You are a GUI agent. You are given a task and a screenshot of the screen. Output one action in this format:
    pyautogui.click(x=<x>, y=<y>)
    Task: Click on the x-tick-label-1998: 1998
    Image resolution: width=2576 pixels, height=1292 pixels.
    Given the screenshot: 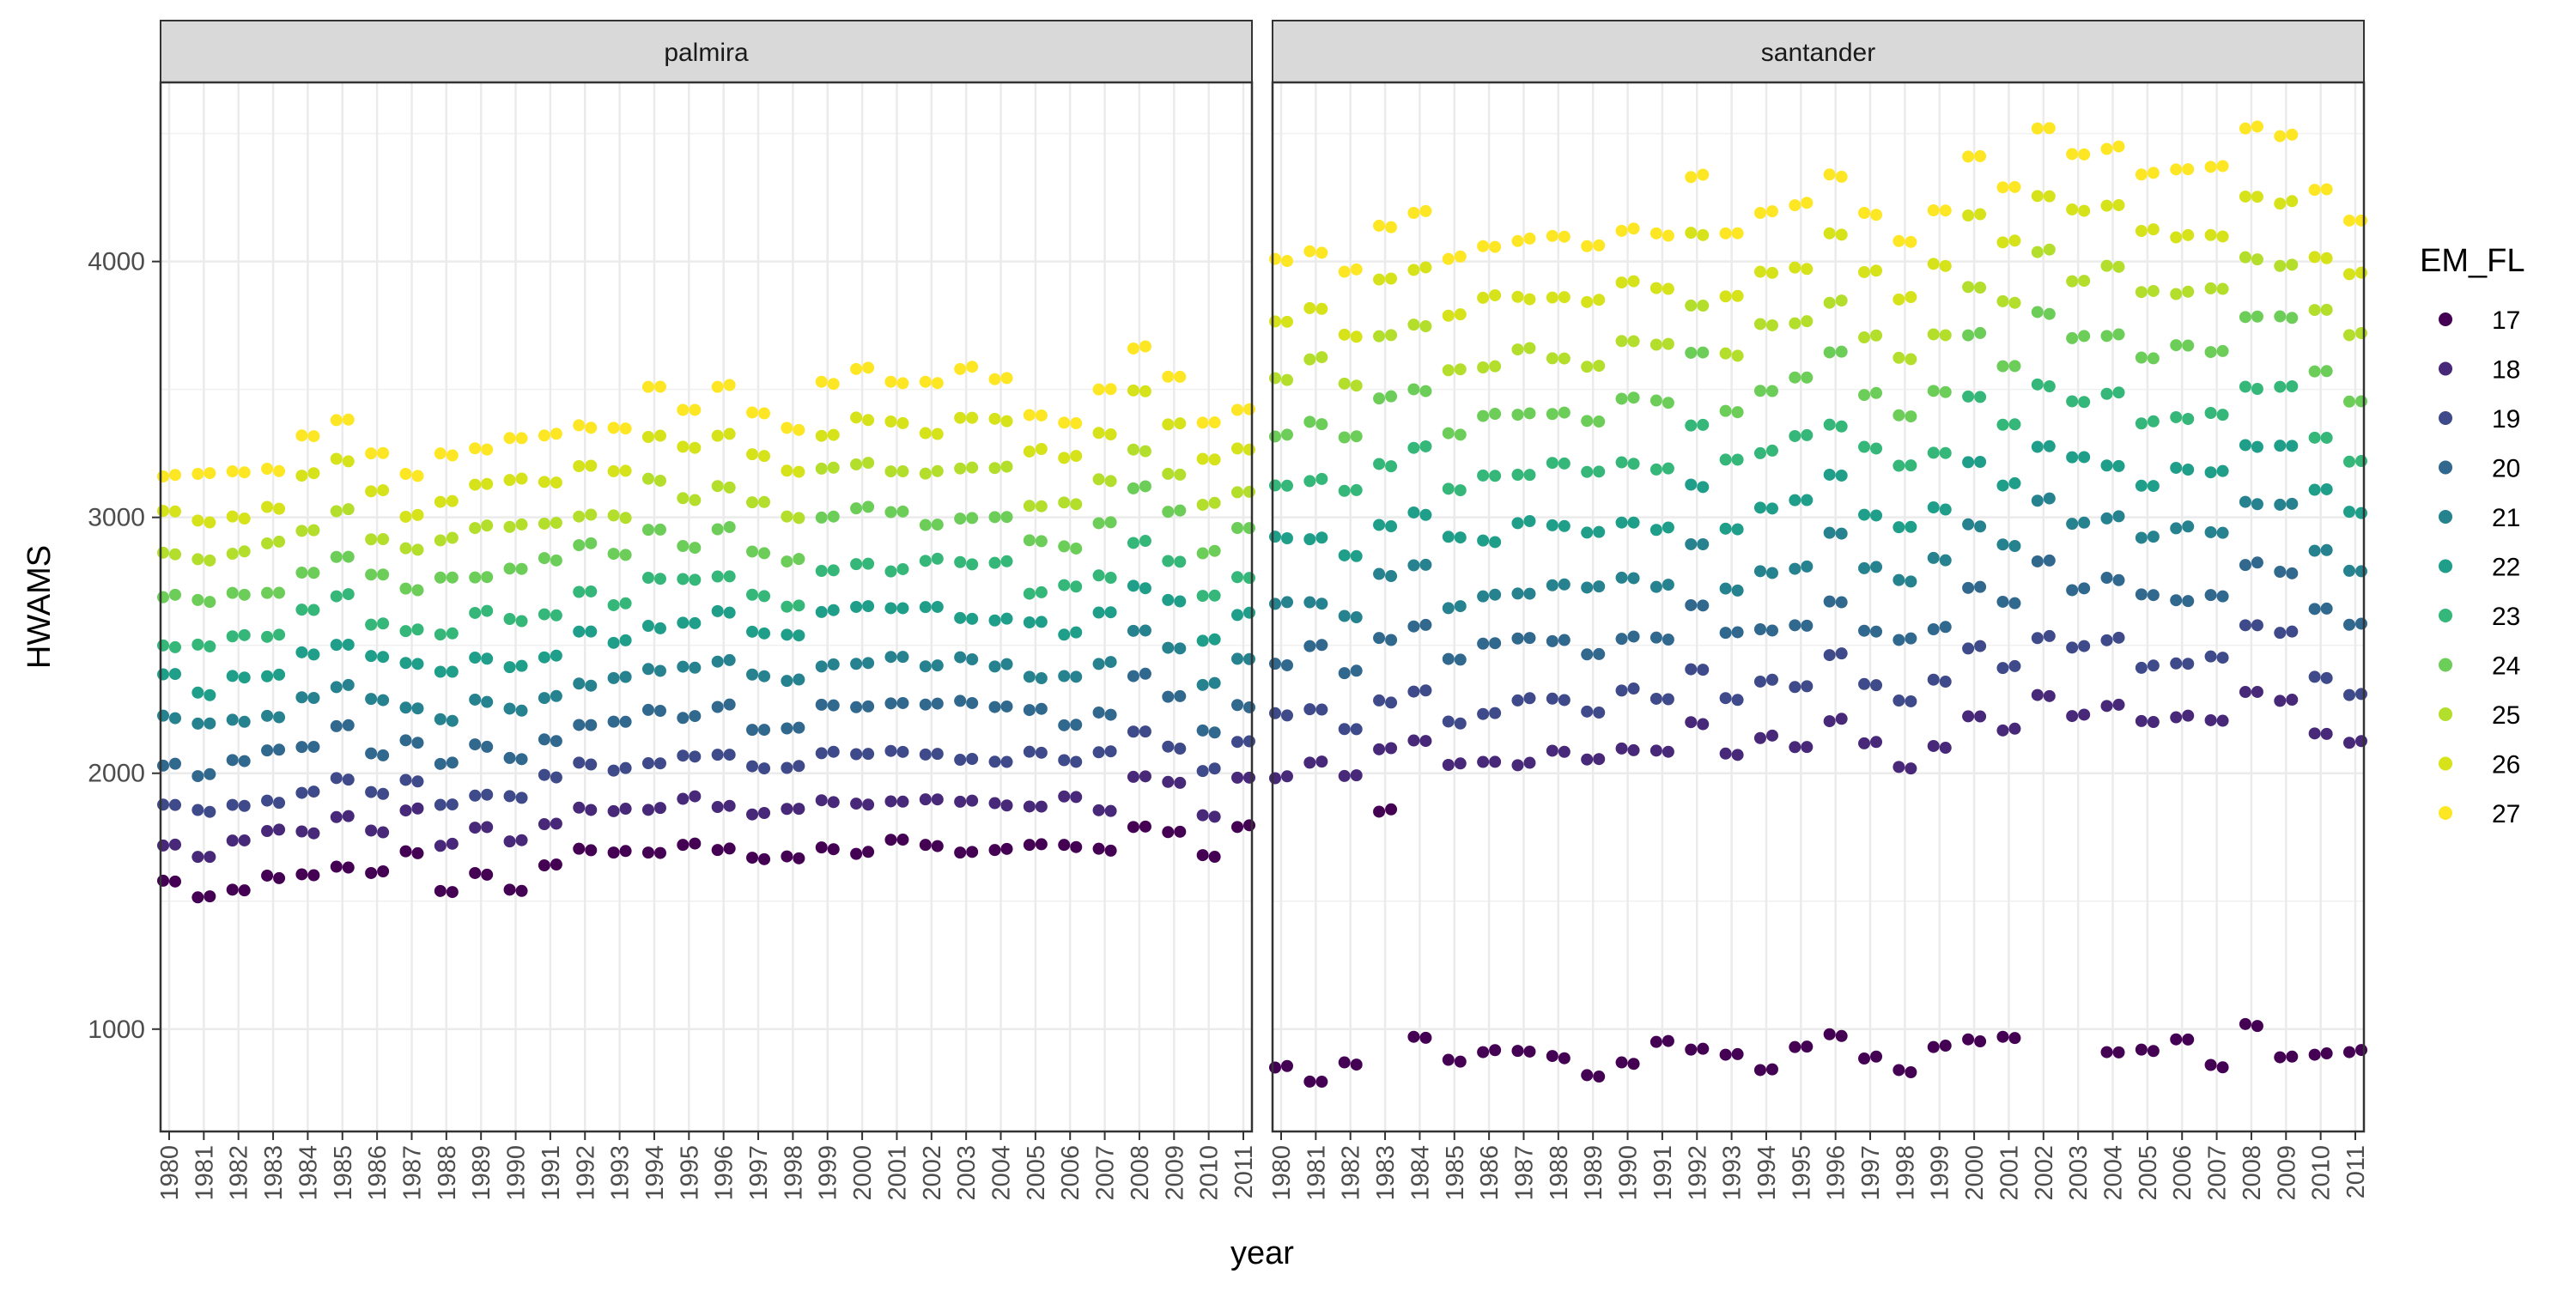 What is the action you would take?
    pyautogui.click(x=793, y=1173)
    